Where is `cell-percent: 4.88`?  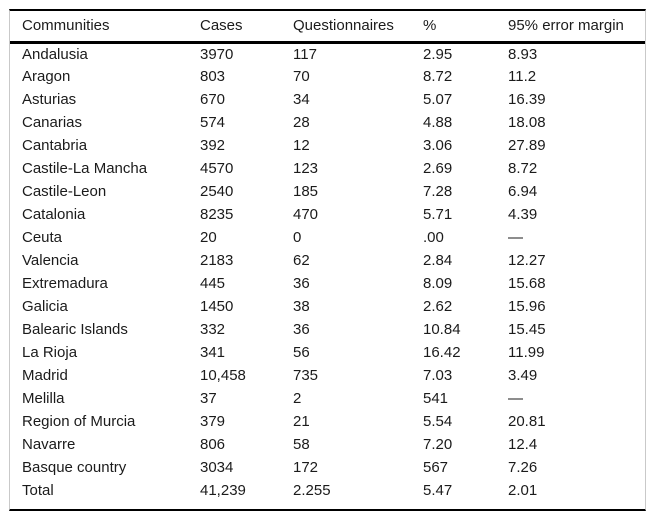 cell-percent: 4.88 is located at coordinates (438, 122).